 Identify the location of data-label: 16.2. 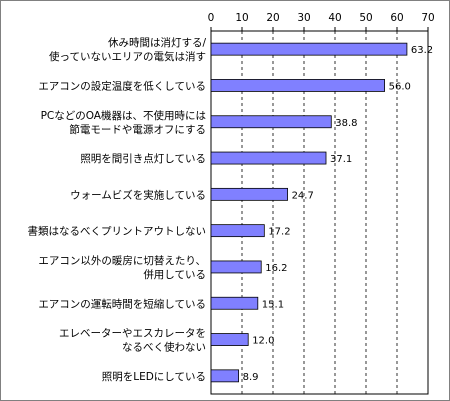
(276, 268).